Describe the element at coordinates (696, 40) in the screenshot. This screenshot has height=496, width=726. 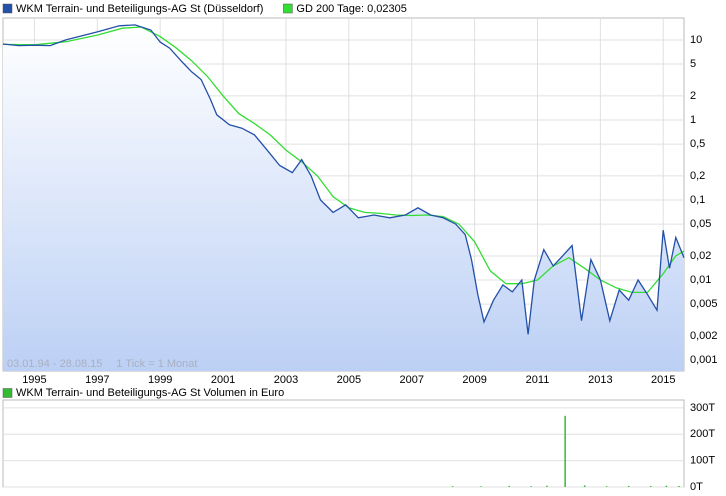
I see `y-tick-label: 10` at that location.